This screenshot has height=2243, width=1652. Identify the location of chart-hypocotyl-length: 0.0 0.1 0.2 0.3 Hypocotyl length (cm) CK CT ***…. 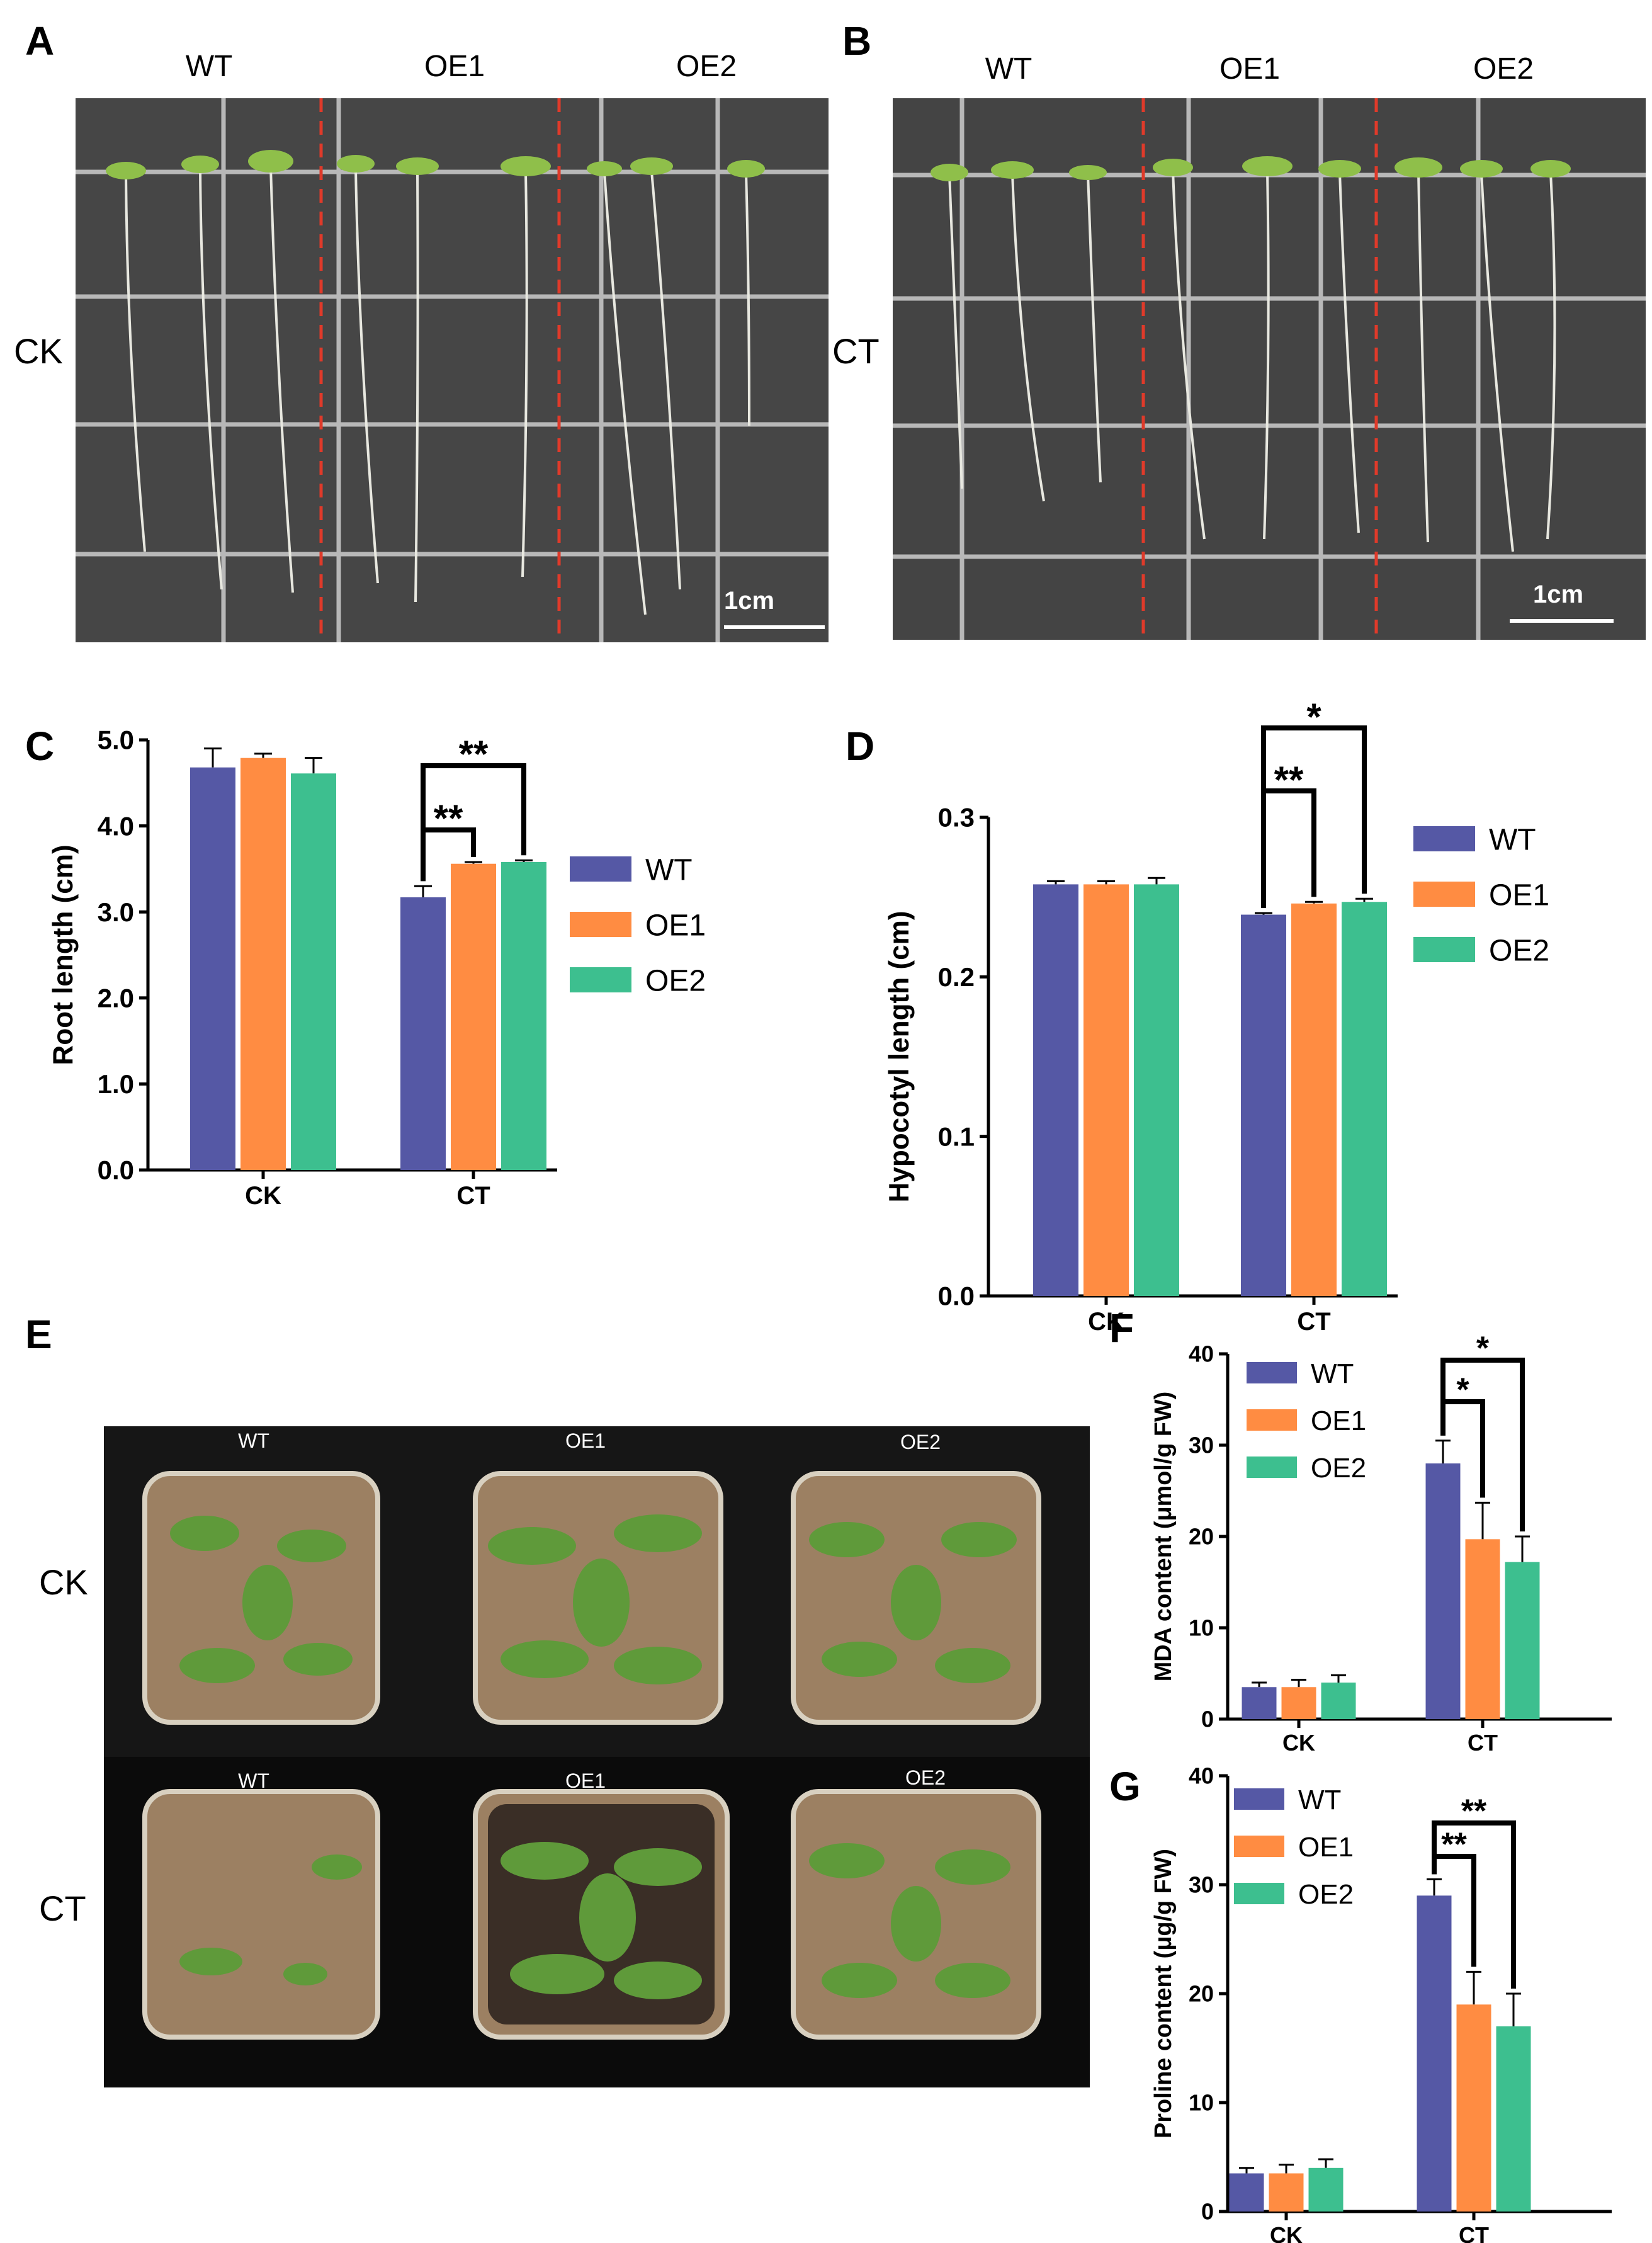
(1216, 1016).